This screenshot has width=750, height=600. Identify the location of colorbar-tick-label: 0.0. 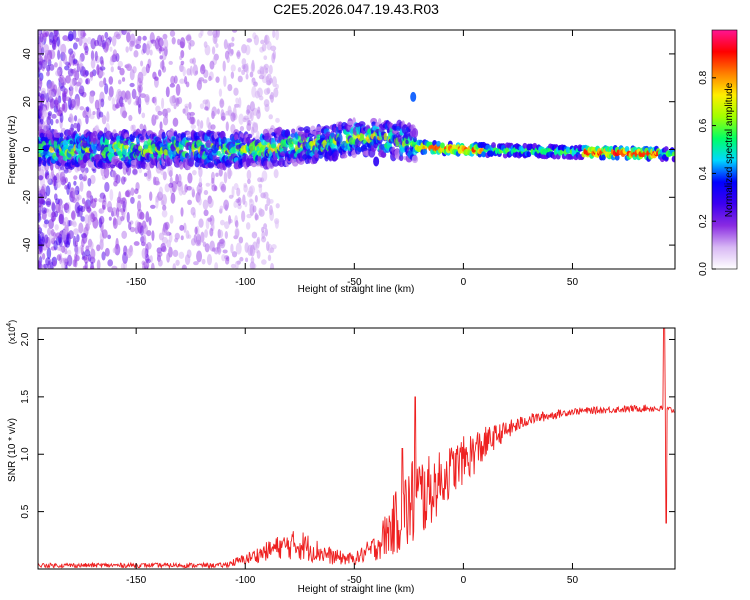
(703, 269).